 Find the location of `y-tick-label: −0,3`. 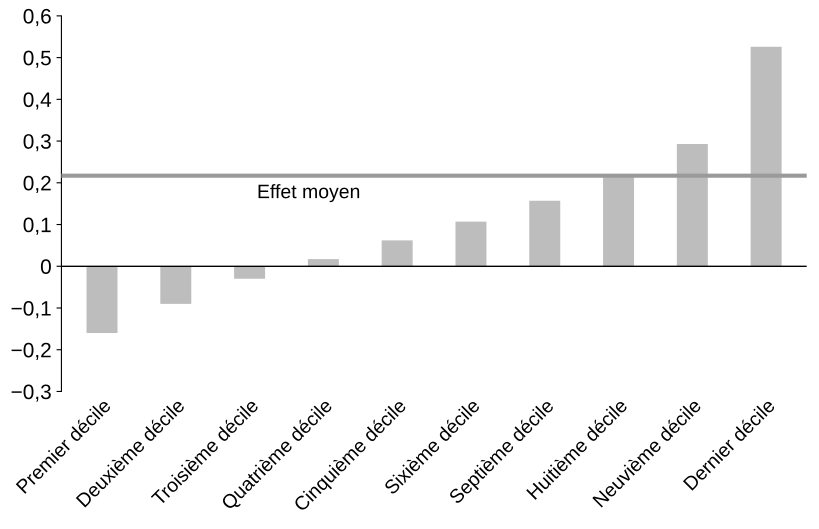

y-tick-label: −0,3 is located at coordinates (31, 393).